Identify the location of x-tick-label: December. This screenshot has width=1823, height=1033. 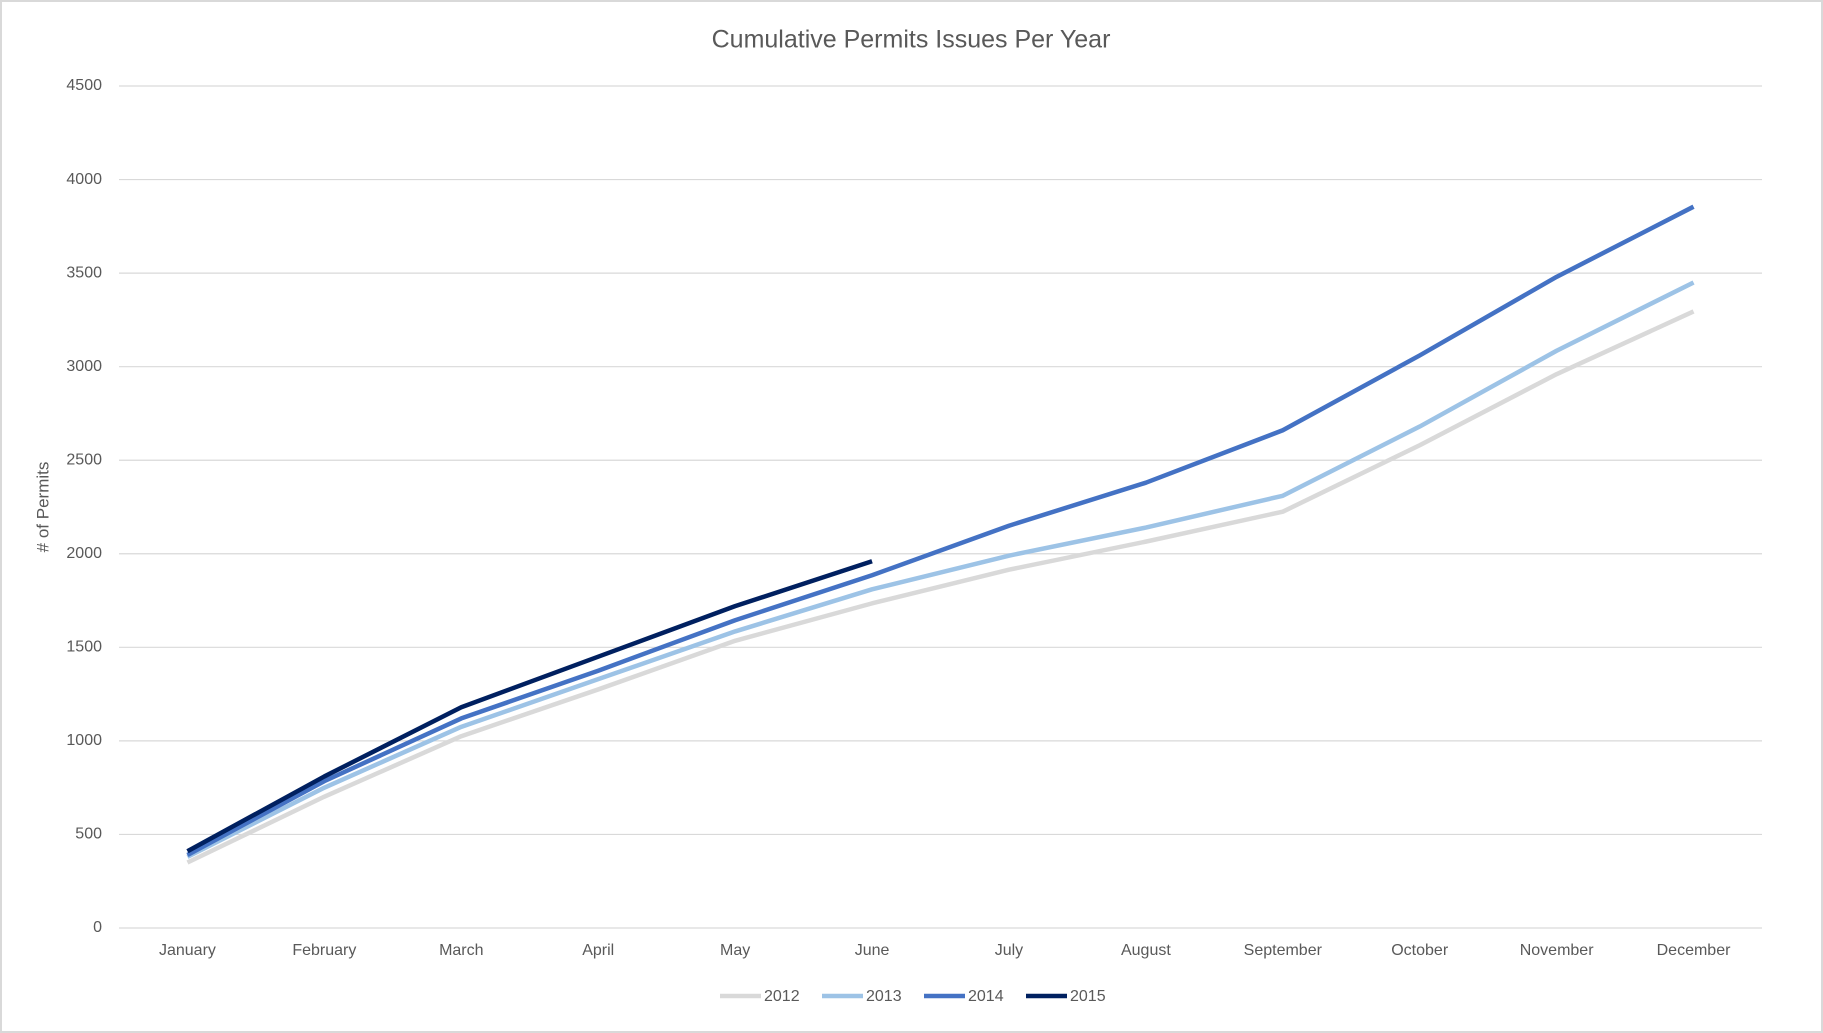
(1694, 950).